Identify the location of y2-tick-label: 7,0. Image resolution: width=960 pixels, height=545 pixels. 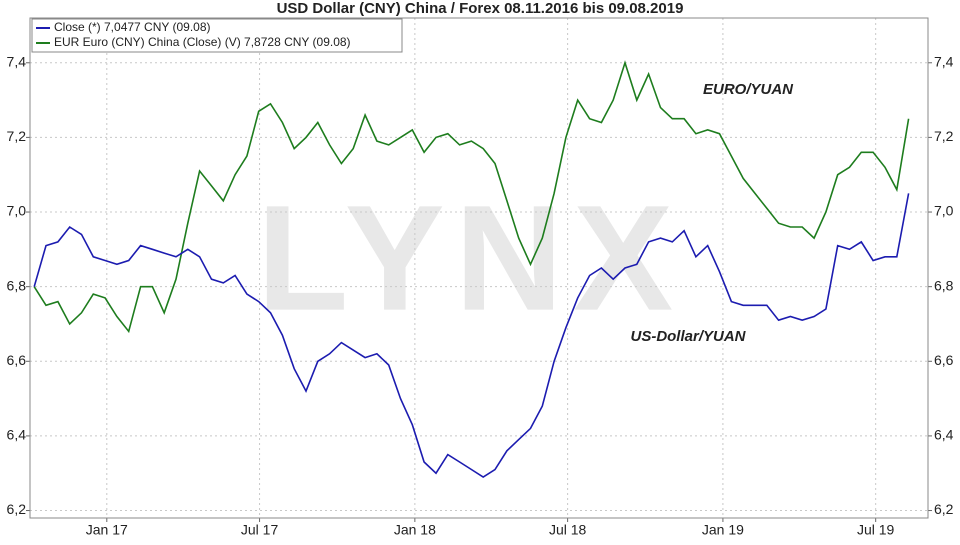
(944, 211).